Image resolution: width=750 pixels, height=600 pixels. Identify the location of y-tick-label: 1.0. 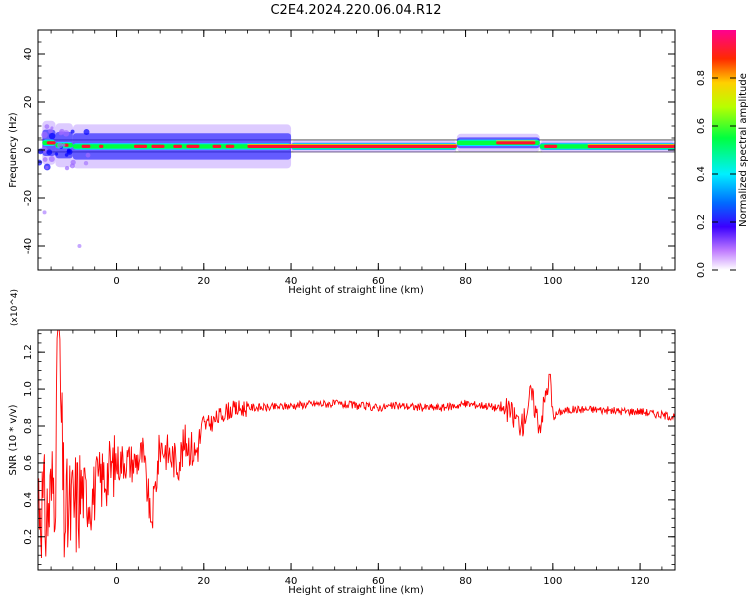
(28, 389).